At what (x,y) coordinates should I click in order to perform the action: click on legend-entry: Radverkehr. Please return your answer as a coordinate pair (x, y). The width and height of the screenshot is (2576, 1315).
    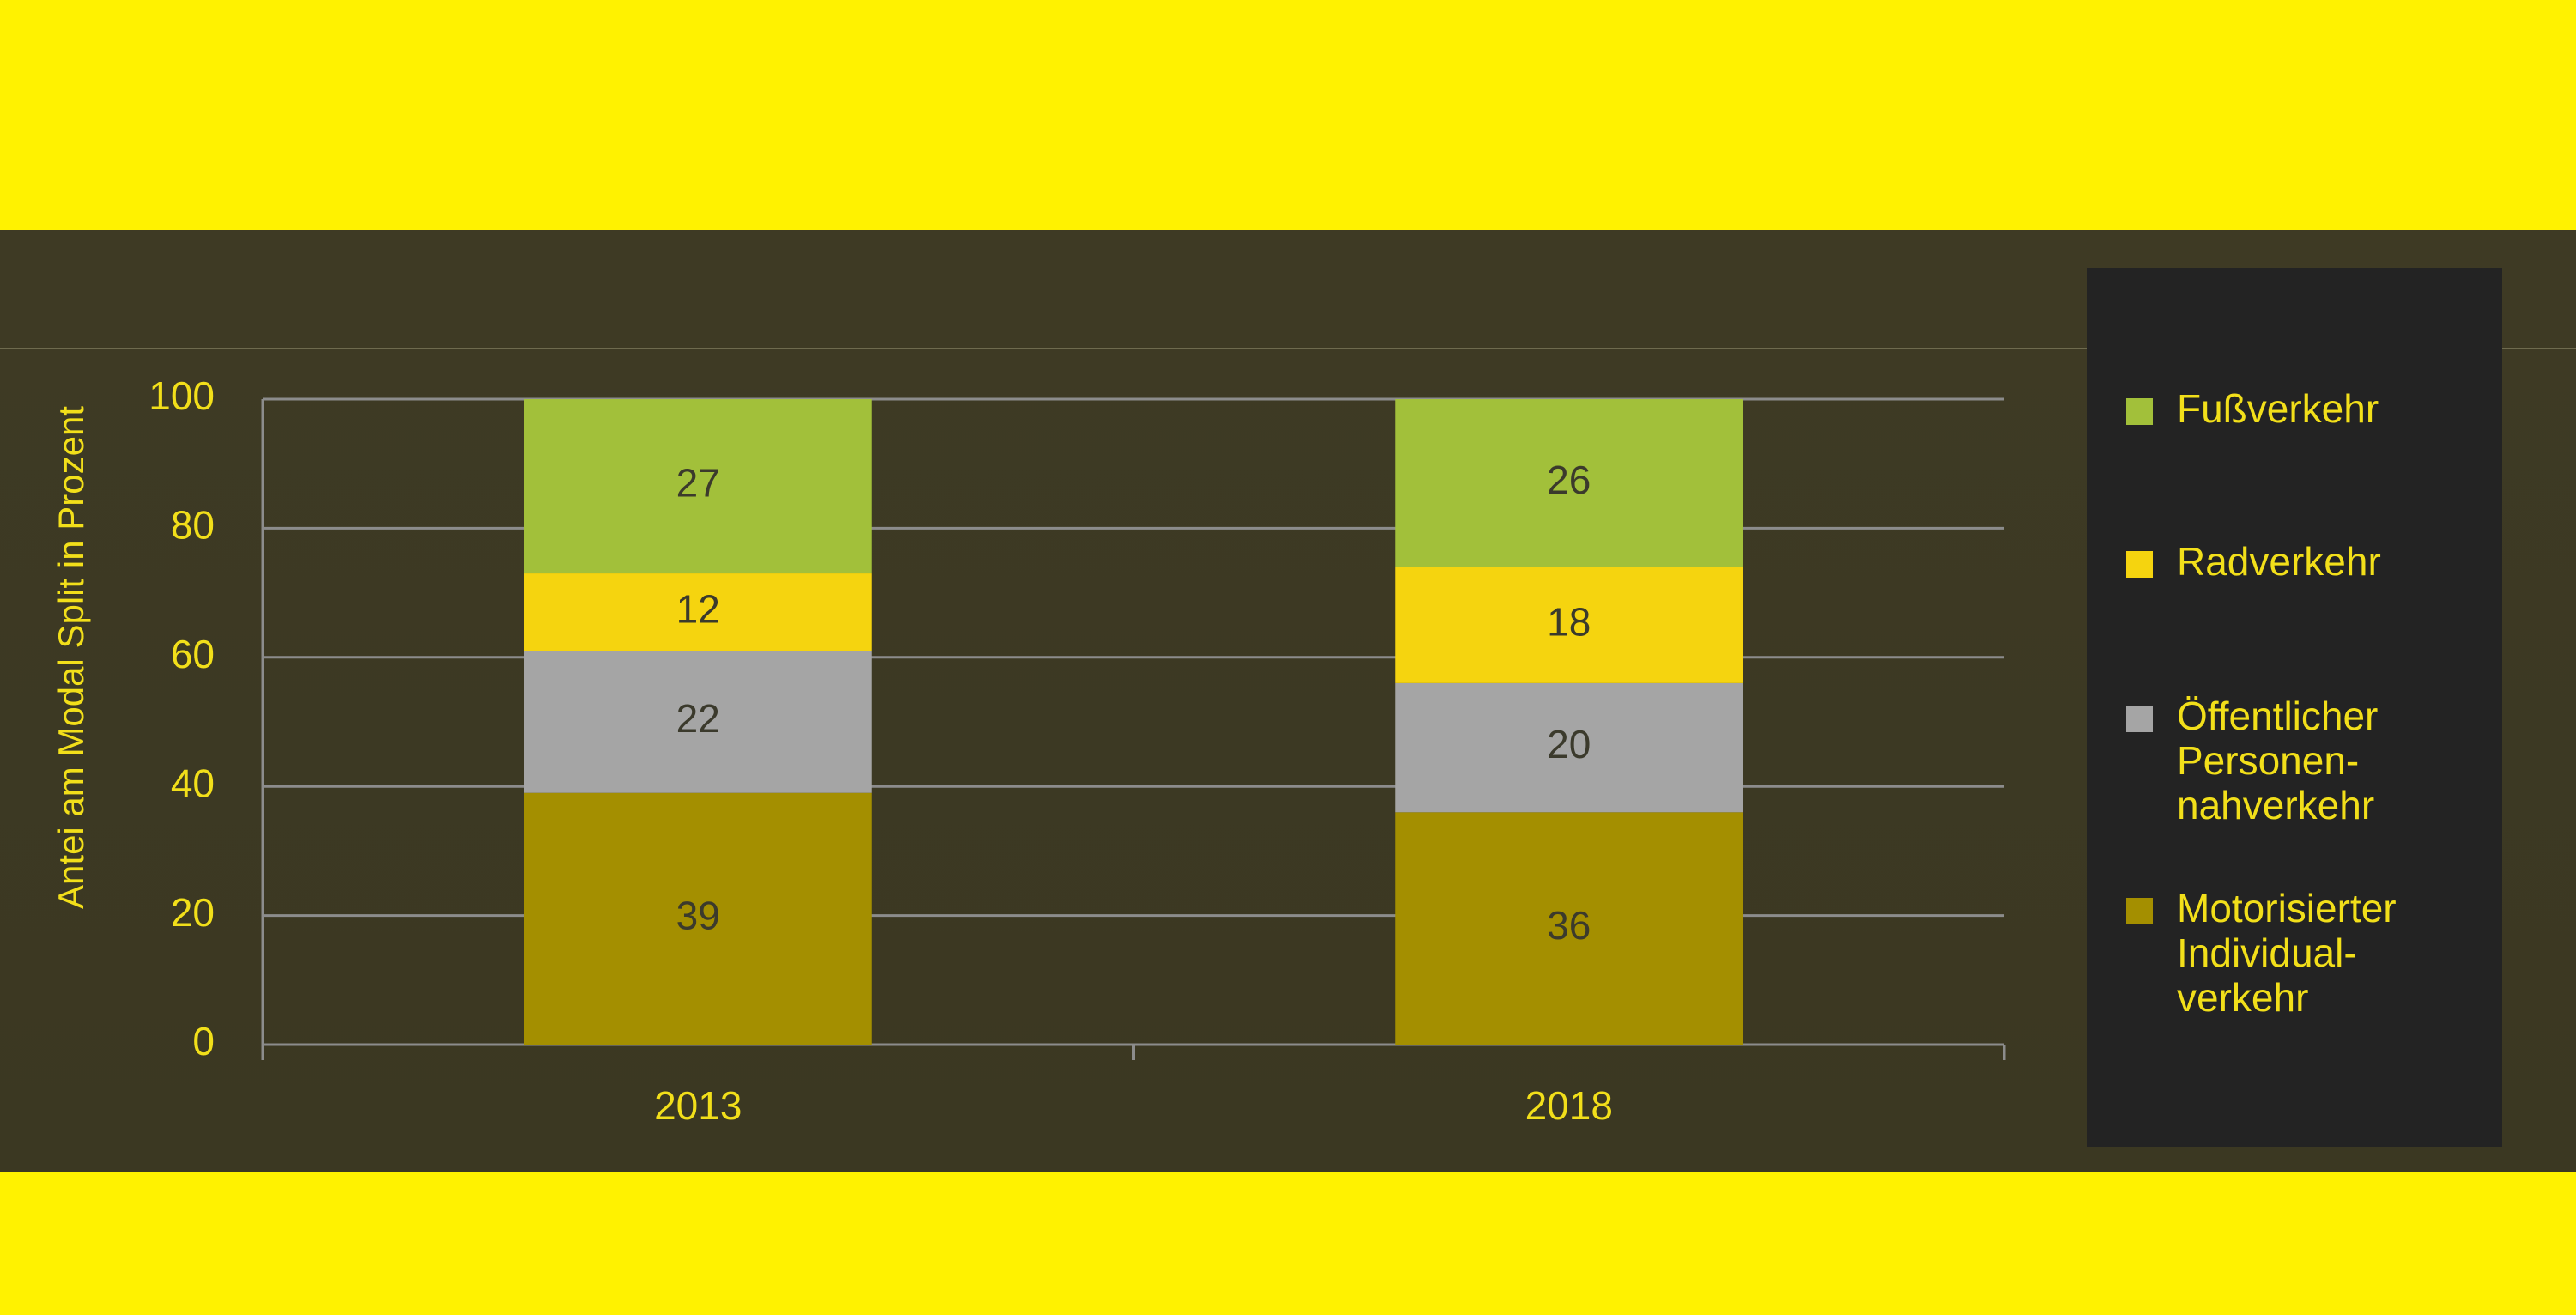
    Looking at the image, I should click on (2253, 562).